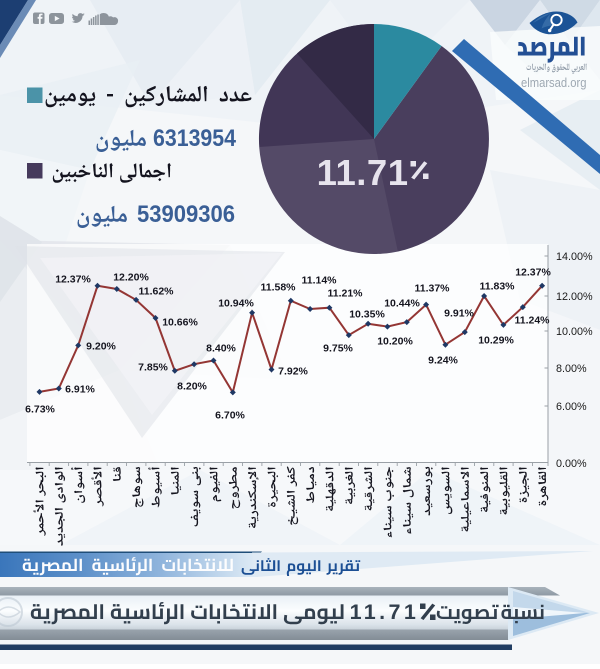  What do you see at coordinates (278, 288) in the screenshot?
I see `svg-text: 11.58%` at bounding box center [278, 288].